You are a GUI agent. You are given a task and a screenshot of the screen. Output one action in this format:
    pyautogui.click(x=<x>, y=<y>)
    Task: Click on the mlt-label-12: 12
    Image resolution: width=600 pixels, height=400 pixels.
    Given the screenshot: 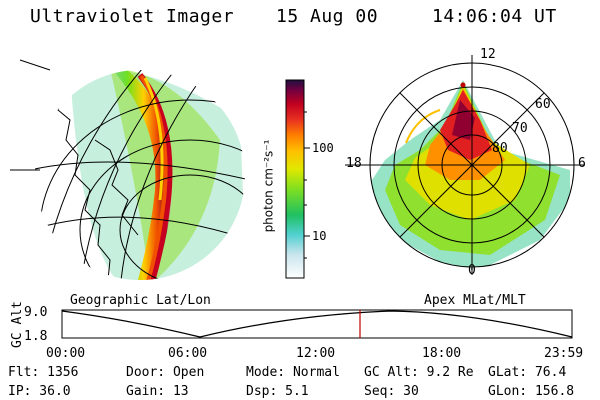 What is the action you would take?
    pyautogui.click(x=488, y=54)
    